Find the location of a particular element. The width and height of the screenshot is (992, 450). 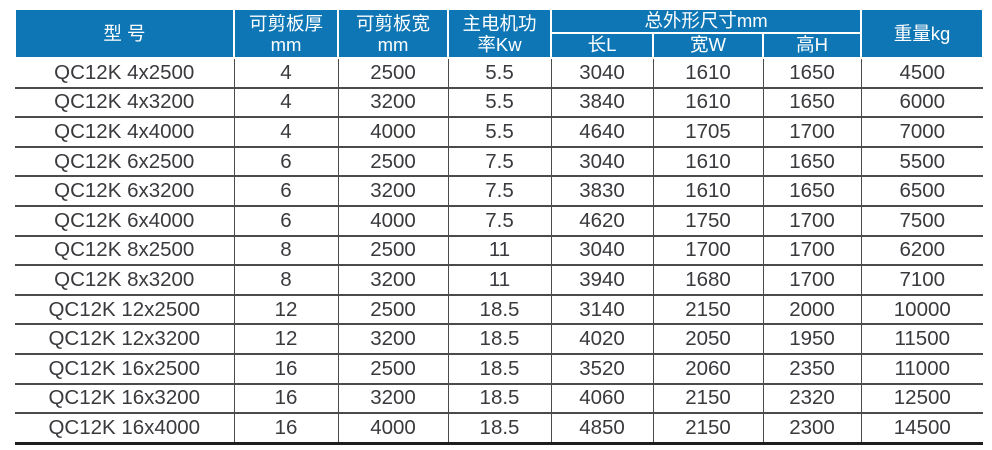

value-cell: 16 is located at coordinates (285, 399).